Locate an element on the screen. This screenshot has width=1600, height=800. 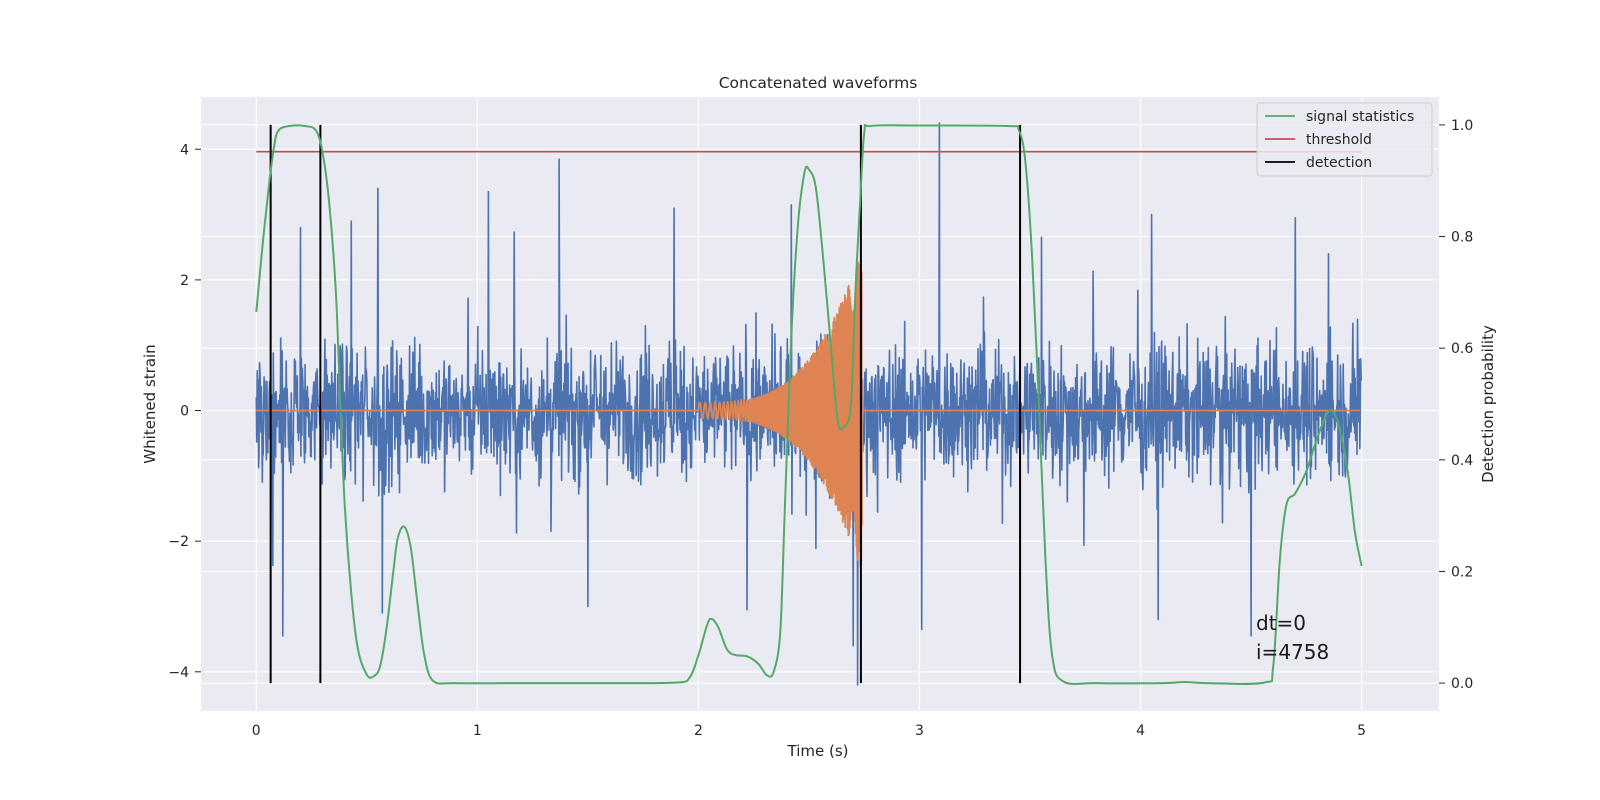
y-tick-label: 0 is located at coordinates (184, 412).